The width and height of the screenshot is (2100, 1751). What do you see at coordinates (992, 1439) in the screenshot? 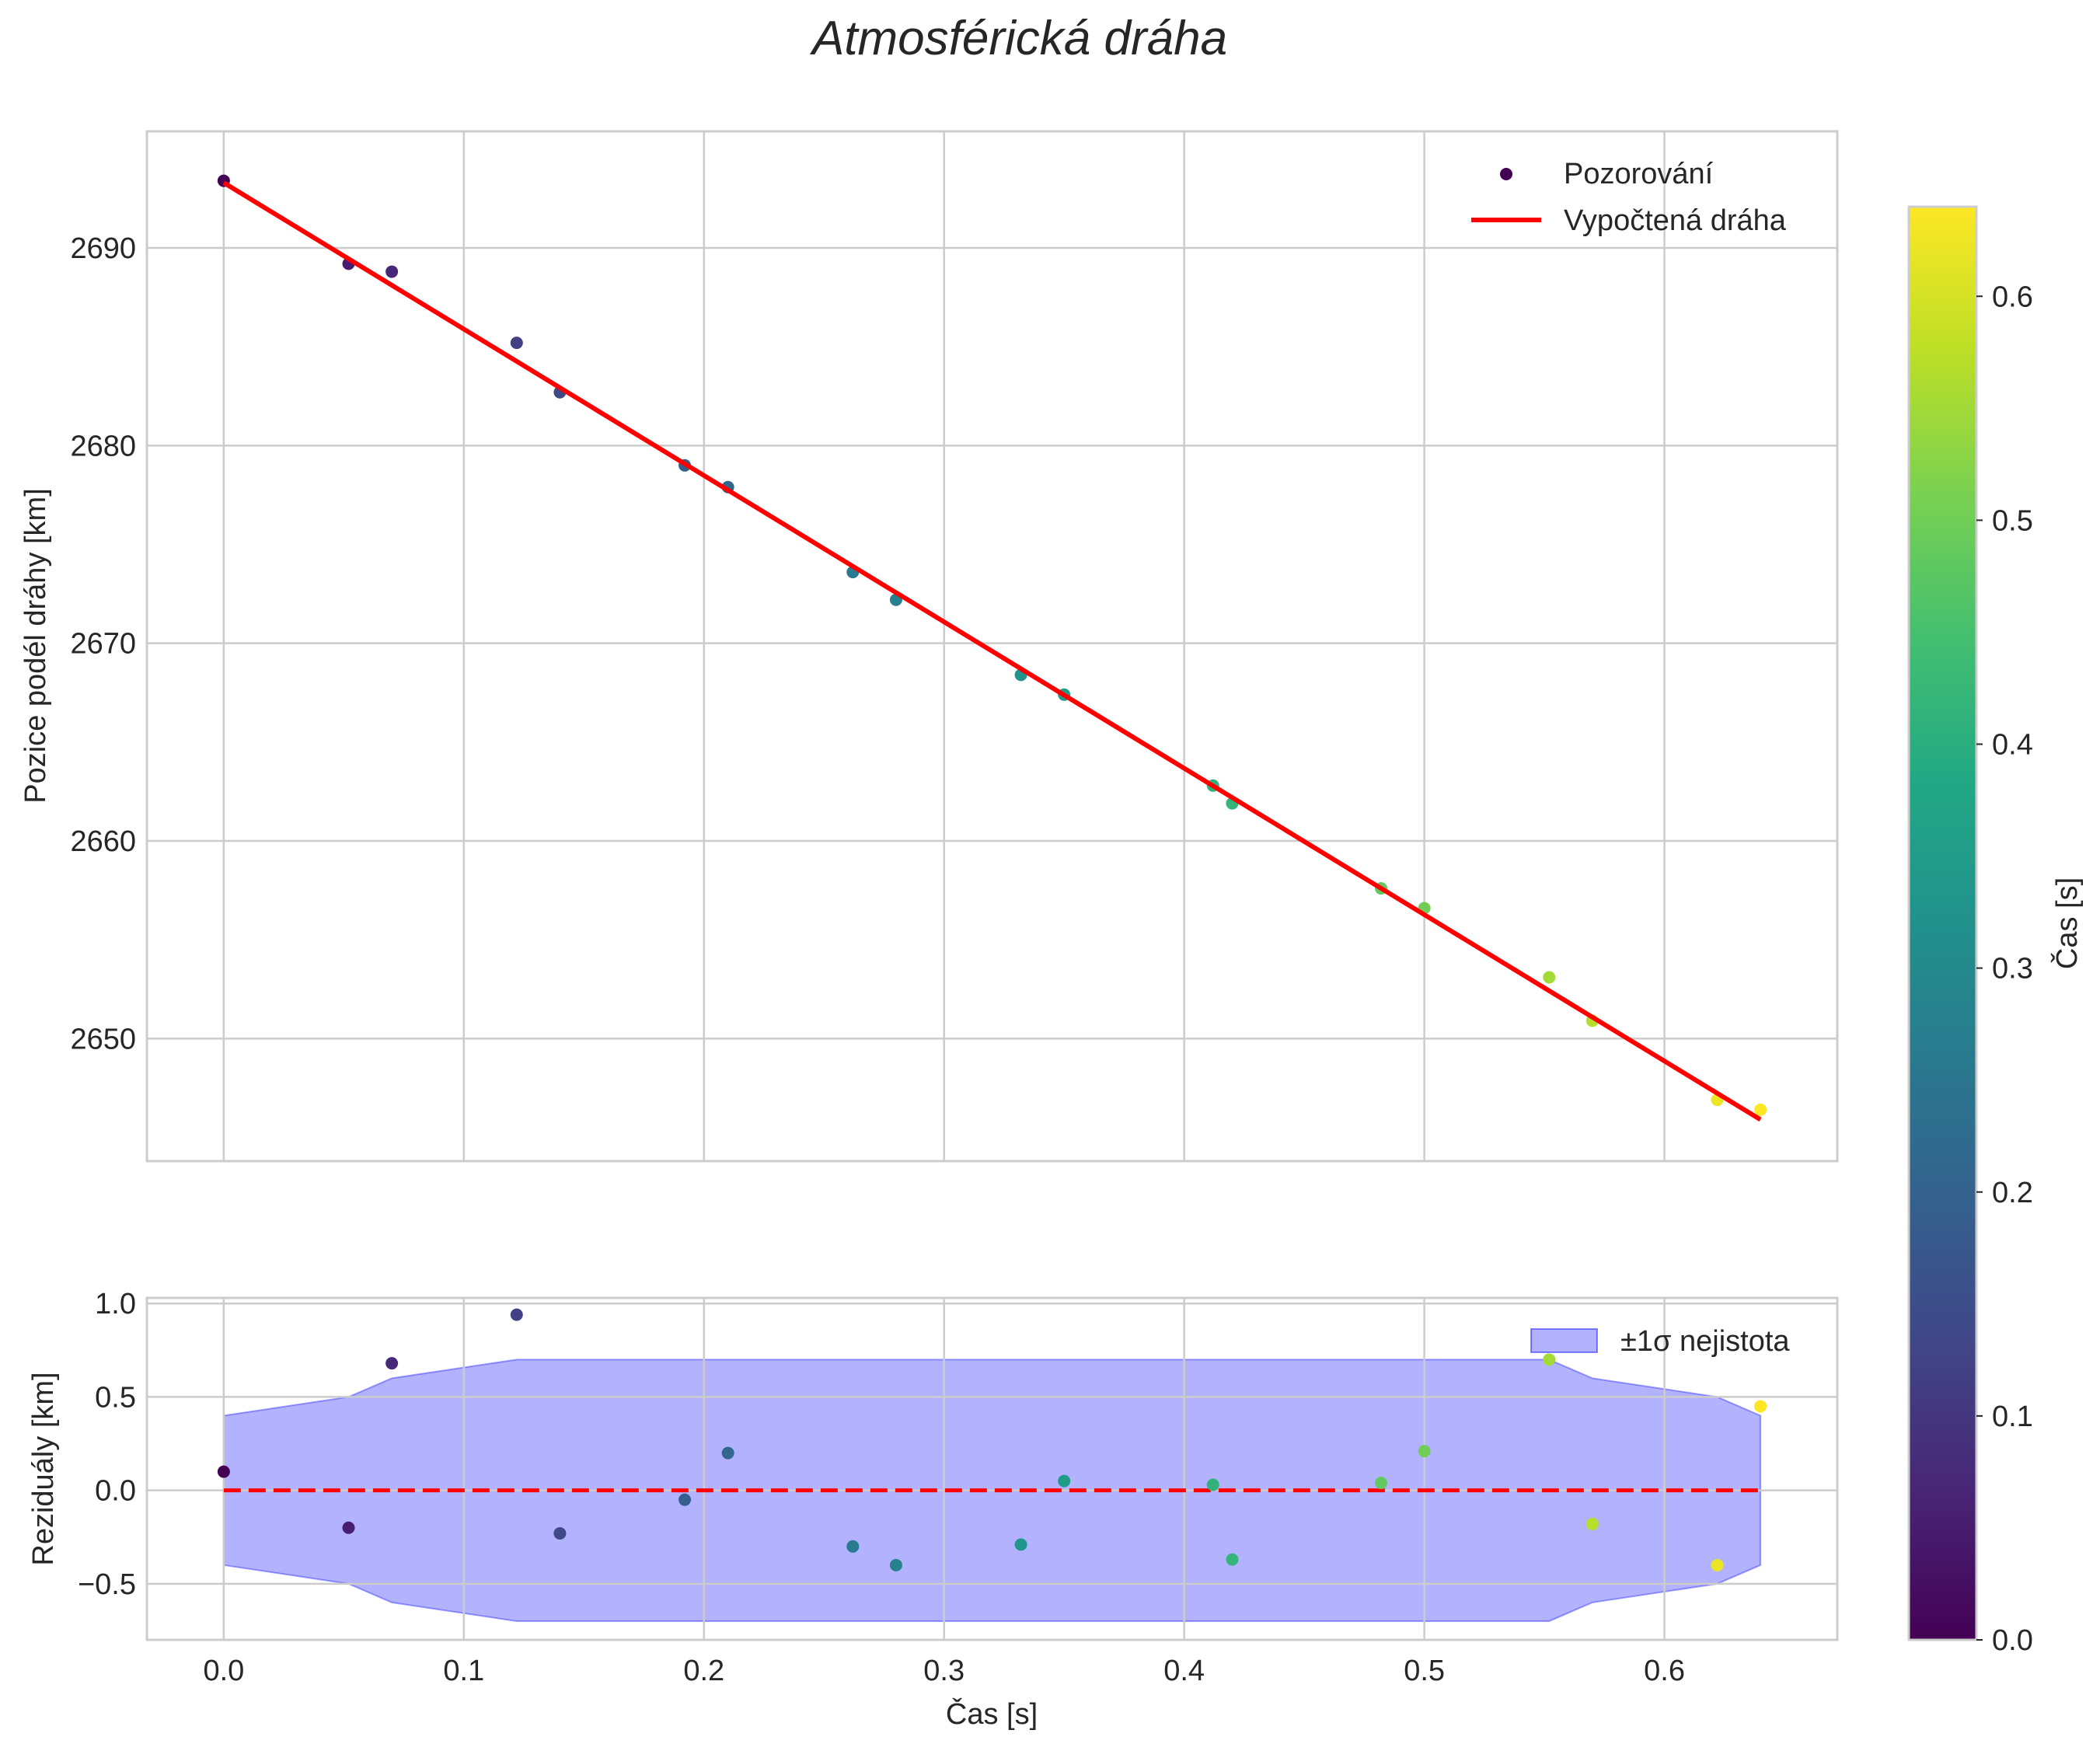
I see `residuals-data-marks` at bounding box center [992, 1439].